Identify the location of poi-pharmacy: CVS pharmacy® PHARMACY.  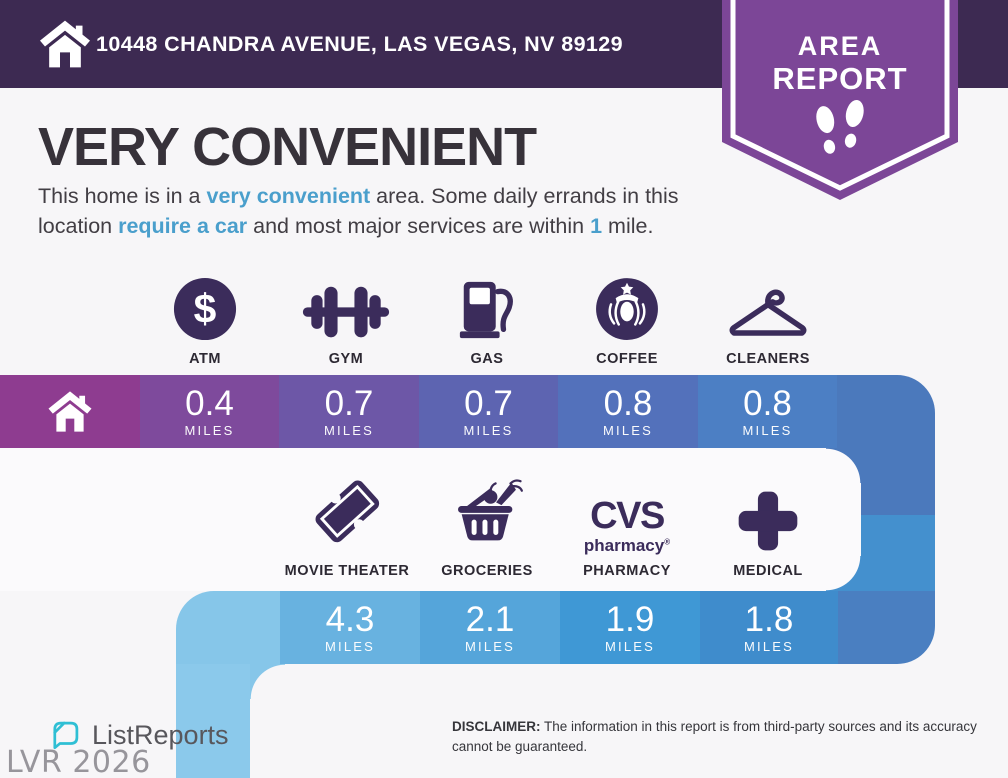
(627, 529).